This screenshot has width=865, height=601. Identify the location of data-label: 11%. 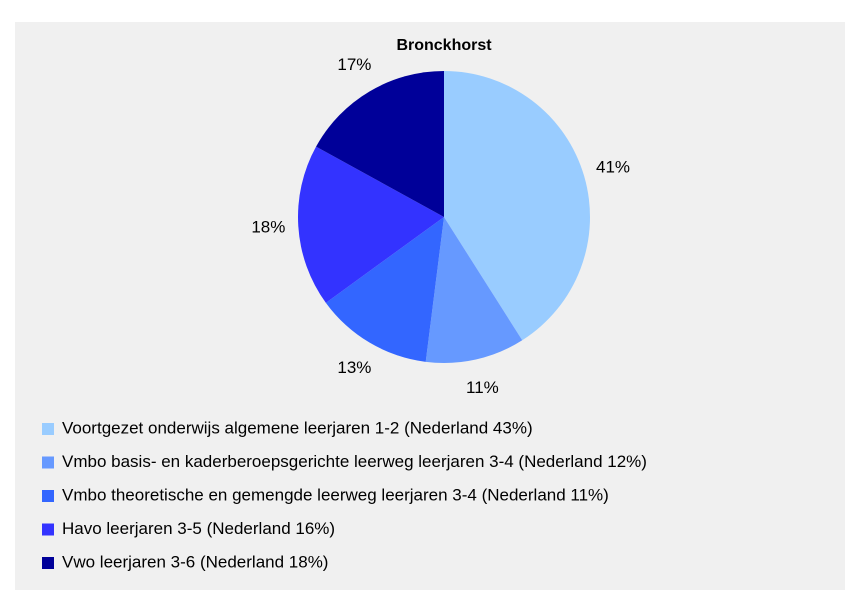
(482, 387).